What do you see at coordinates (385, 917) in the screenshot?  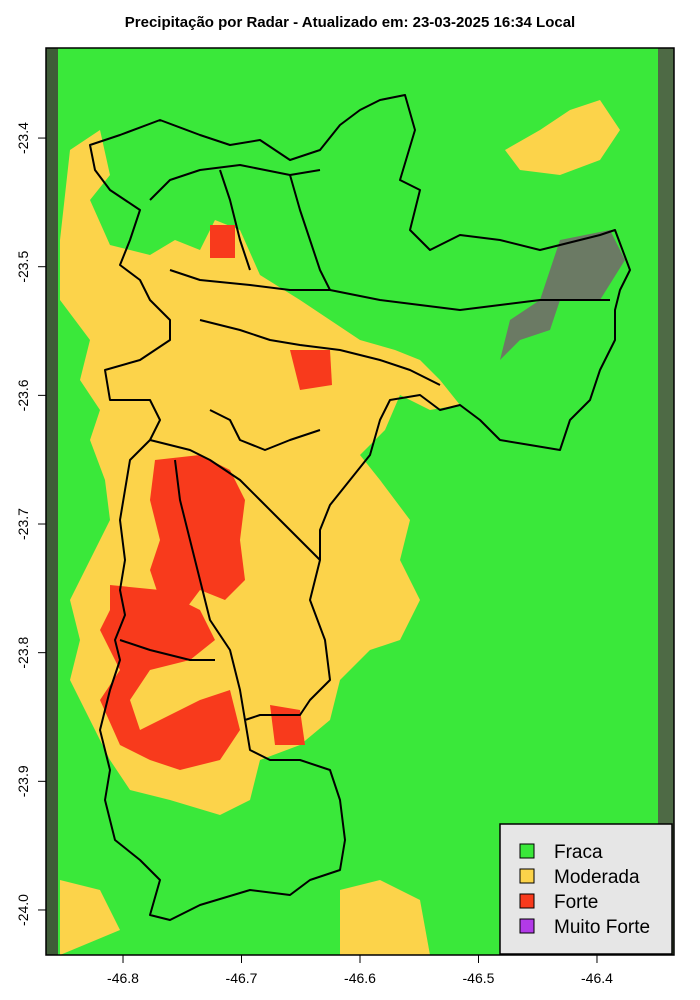 I see `precip-patch-moderada-south` at bounding box center [385, 917].